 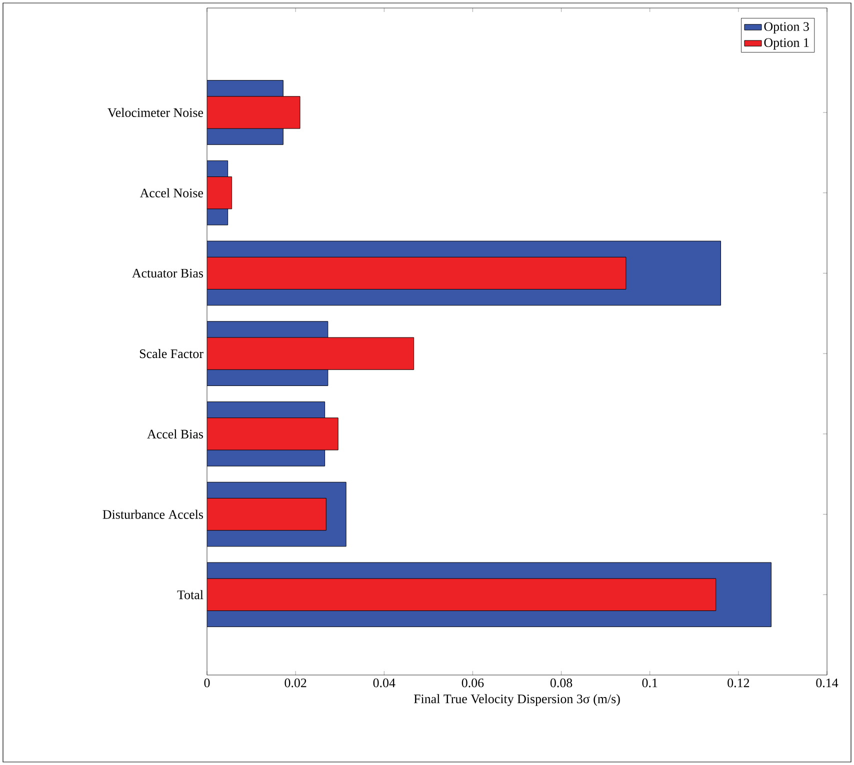 I want to click on legend-label: Option 1, so click(x=786, y=44).